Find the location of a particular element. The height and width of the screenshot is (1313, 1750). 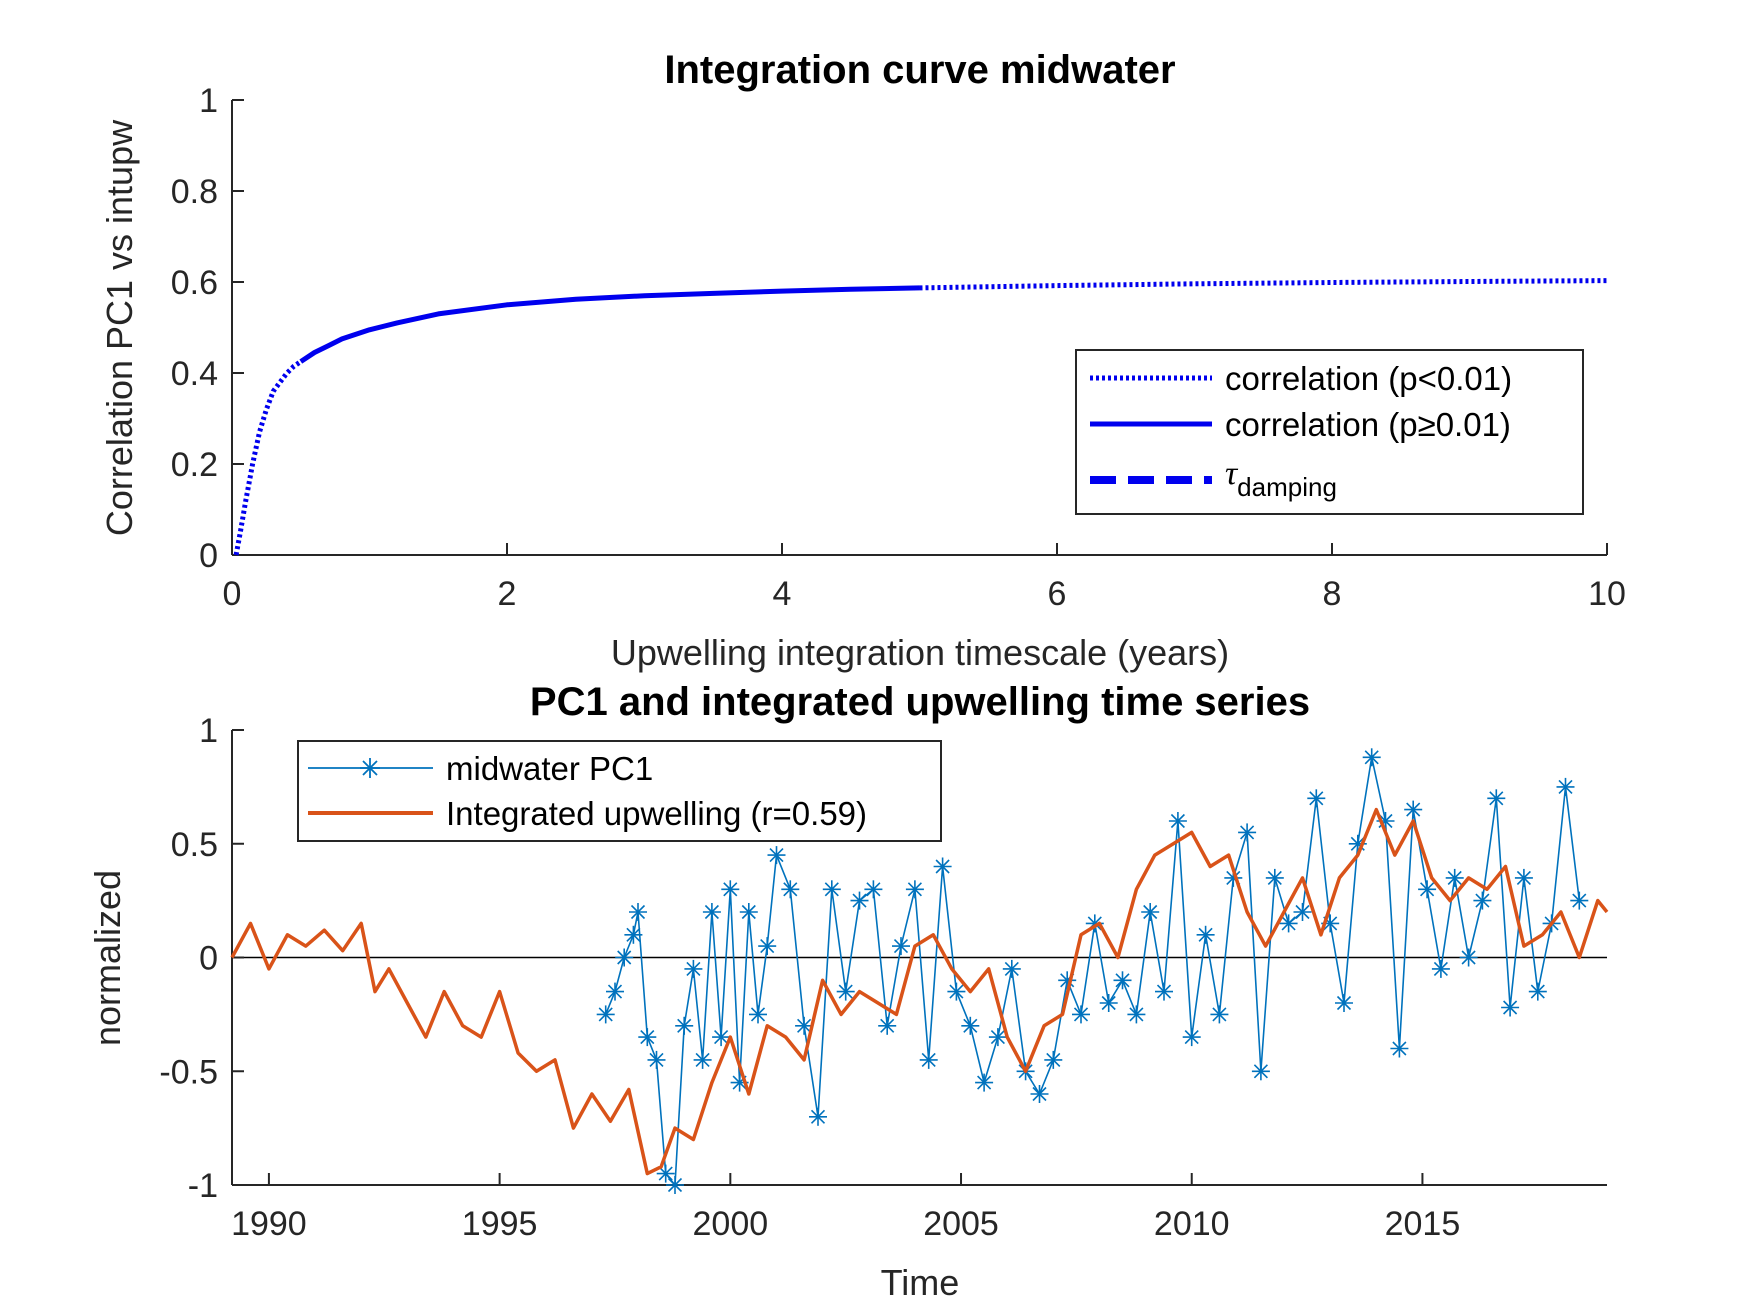

bottom-y-tick-label: -1 is located at coordinates (203, 1186).